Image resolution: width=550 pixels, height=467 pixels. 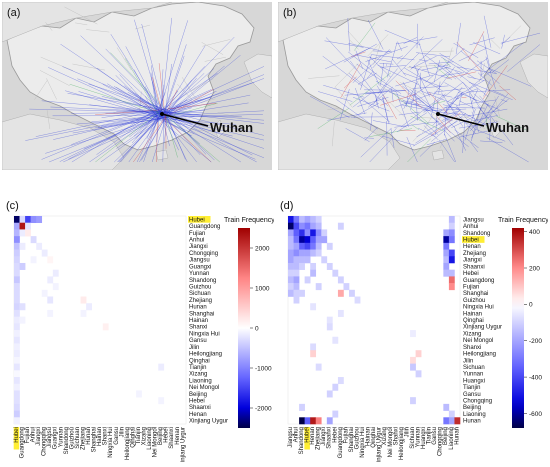 What do you see at coordinates (472, 395) in the screenshot?
I see `row-label: Gansu` at bounding box center [472, 395].